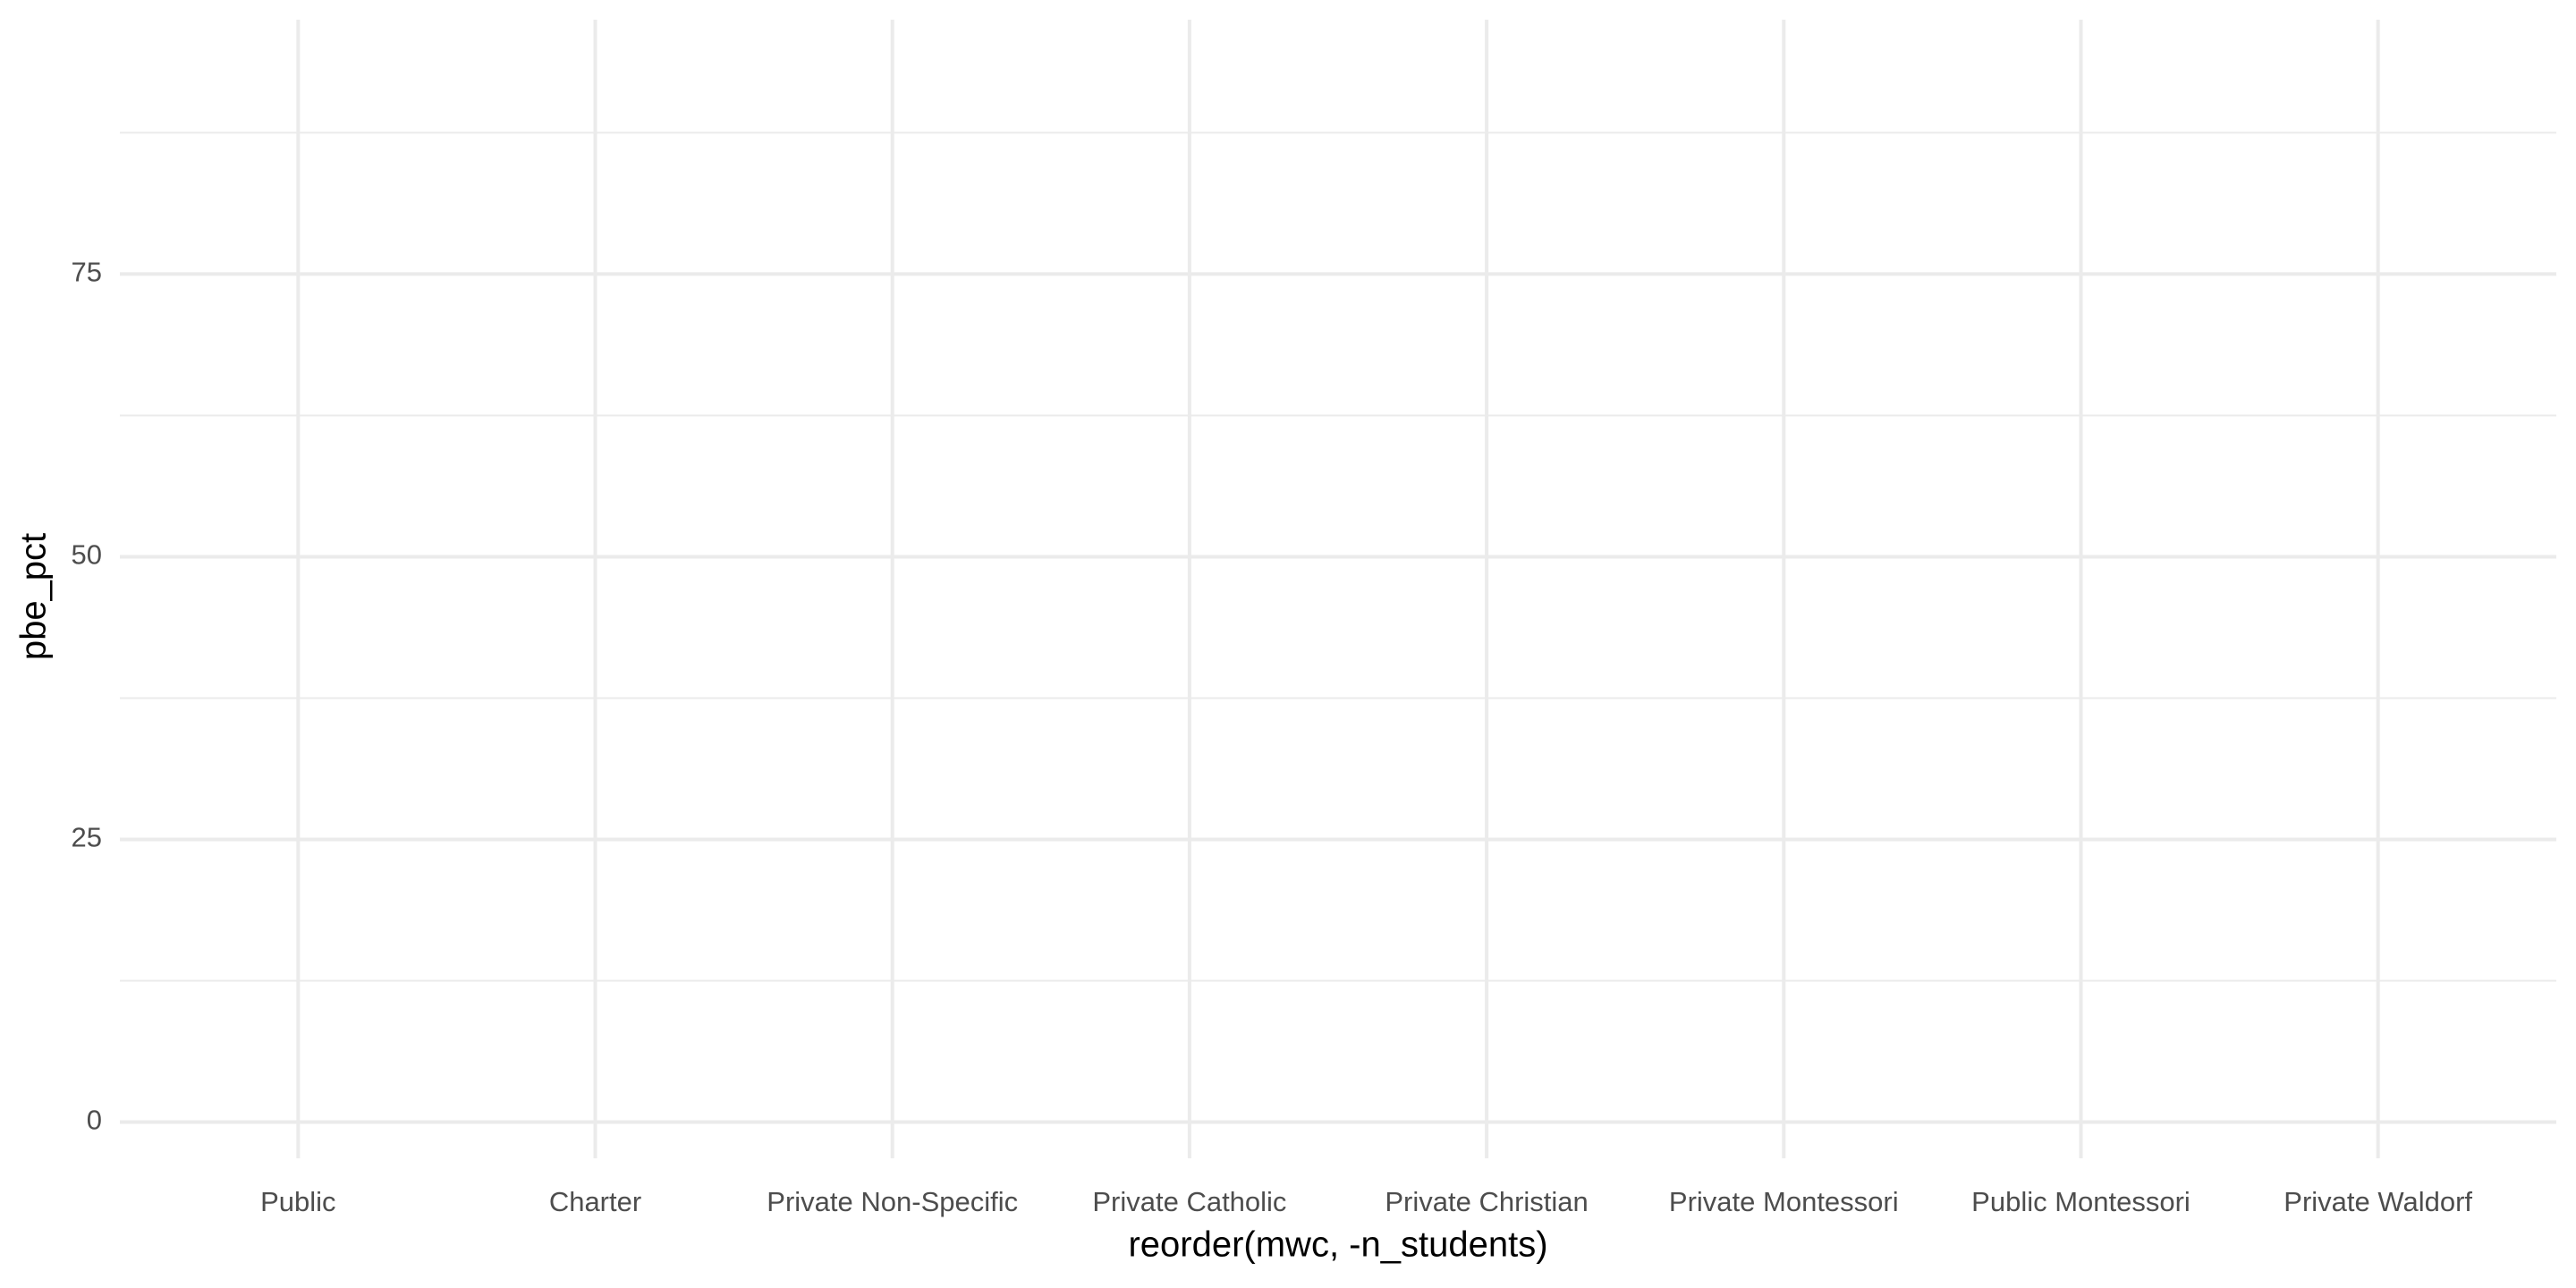  Describe the element at coordinates (297, 1201) in the screenshot. I see `x-tick-label: Public` at that location.